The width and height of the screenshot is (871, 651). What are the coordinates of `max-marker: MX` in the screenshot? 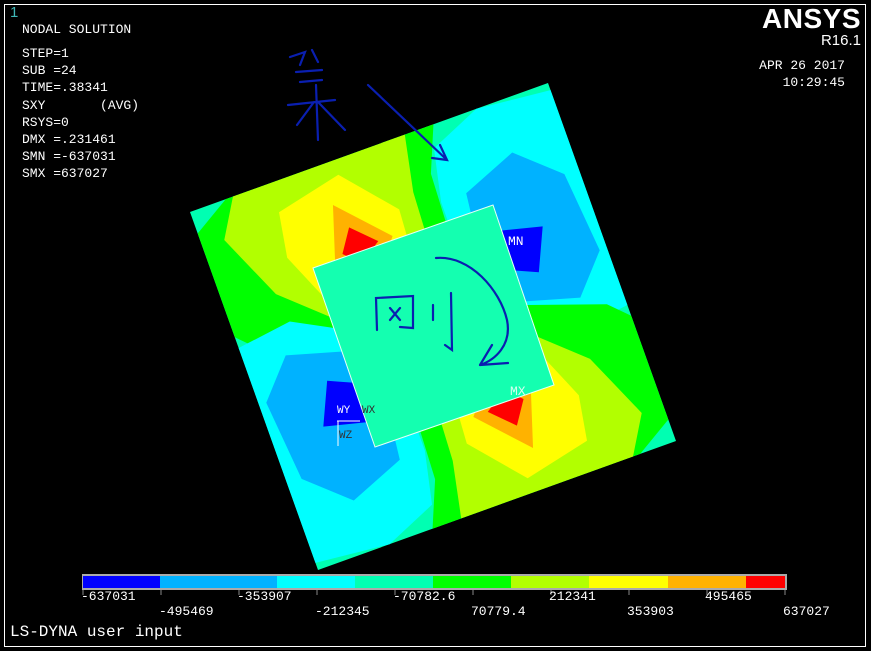 It's located at (518, 391).